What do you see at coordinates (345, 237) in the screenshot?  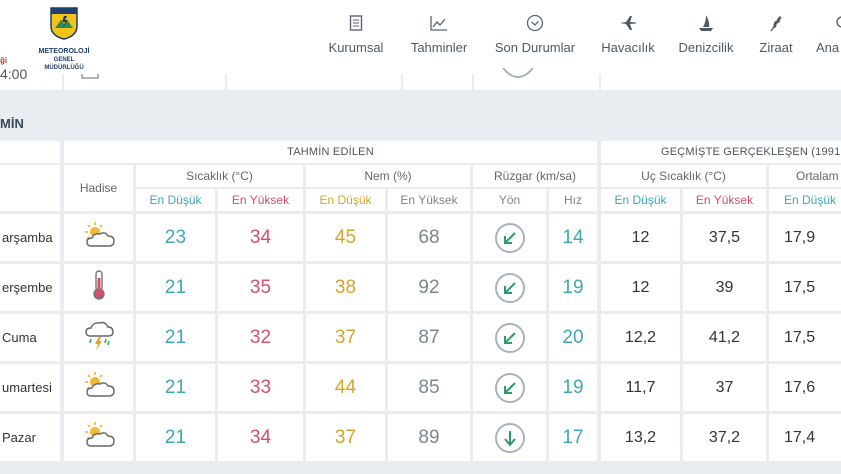 I see `humidity-min-cell: 45` at bounding box center [345, 237].